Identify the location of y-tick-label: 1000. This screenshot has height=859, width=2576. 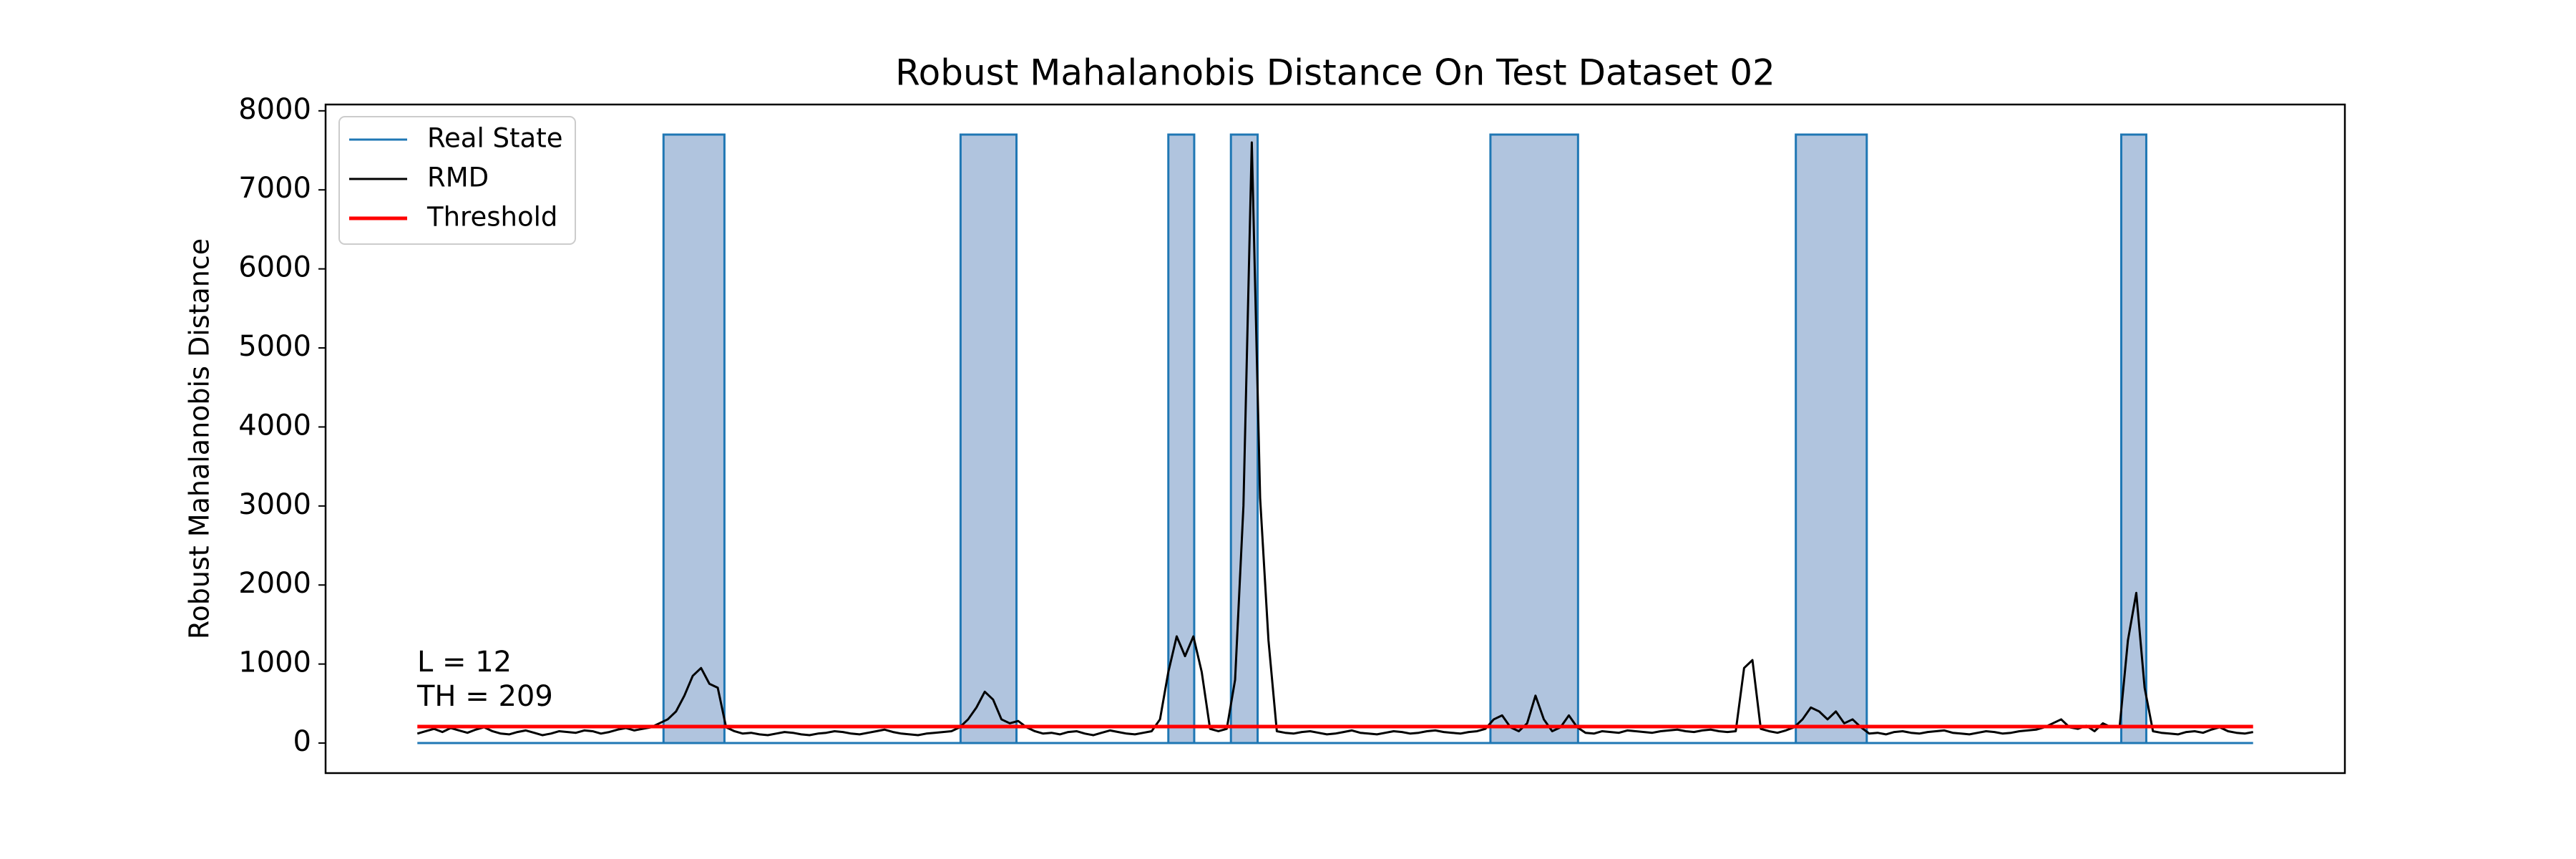
(274, 662).